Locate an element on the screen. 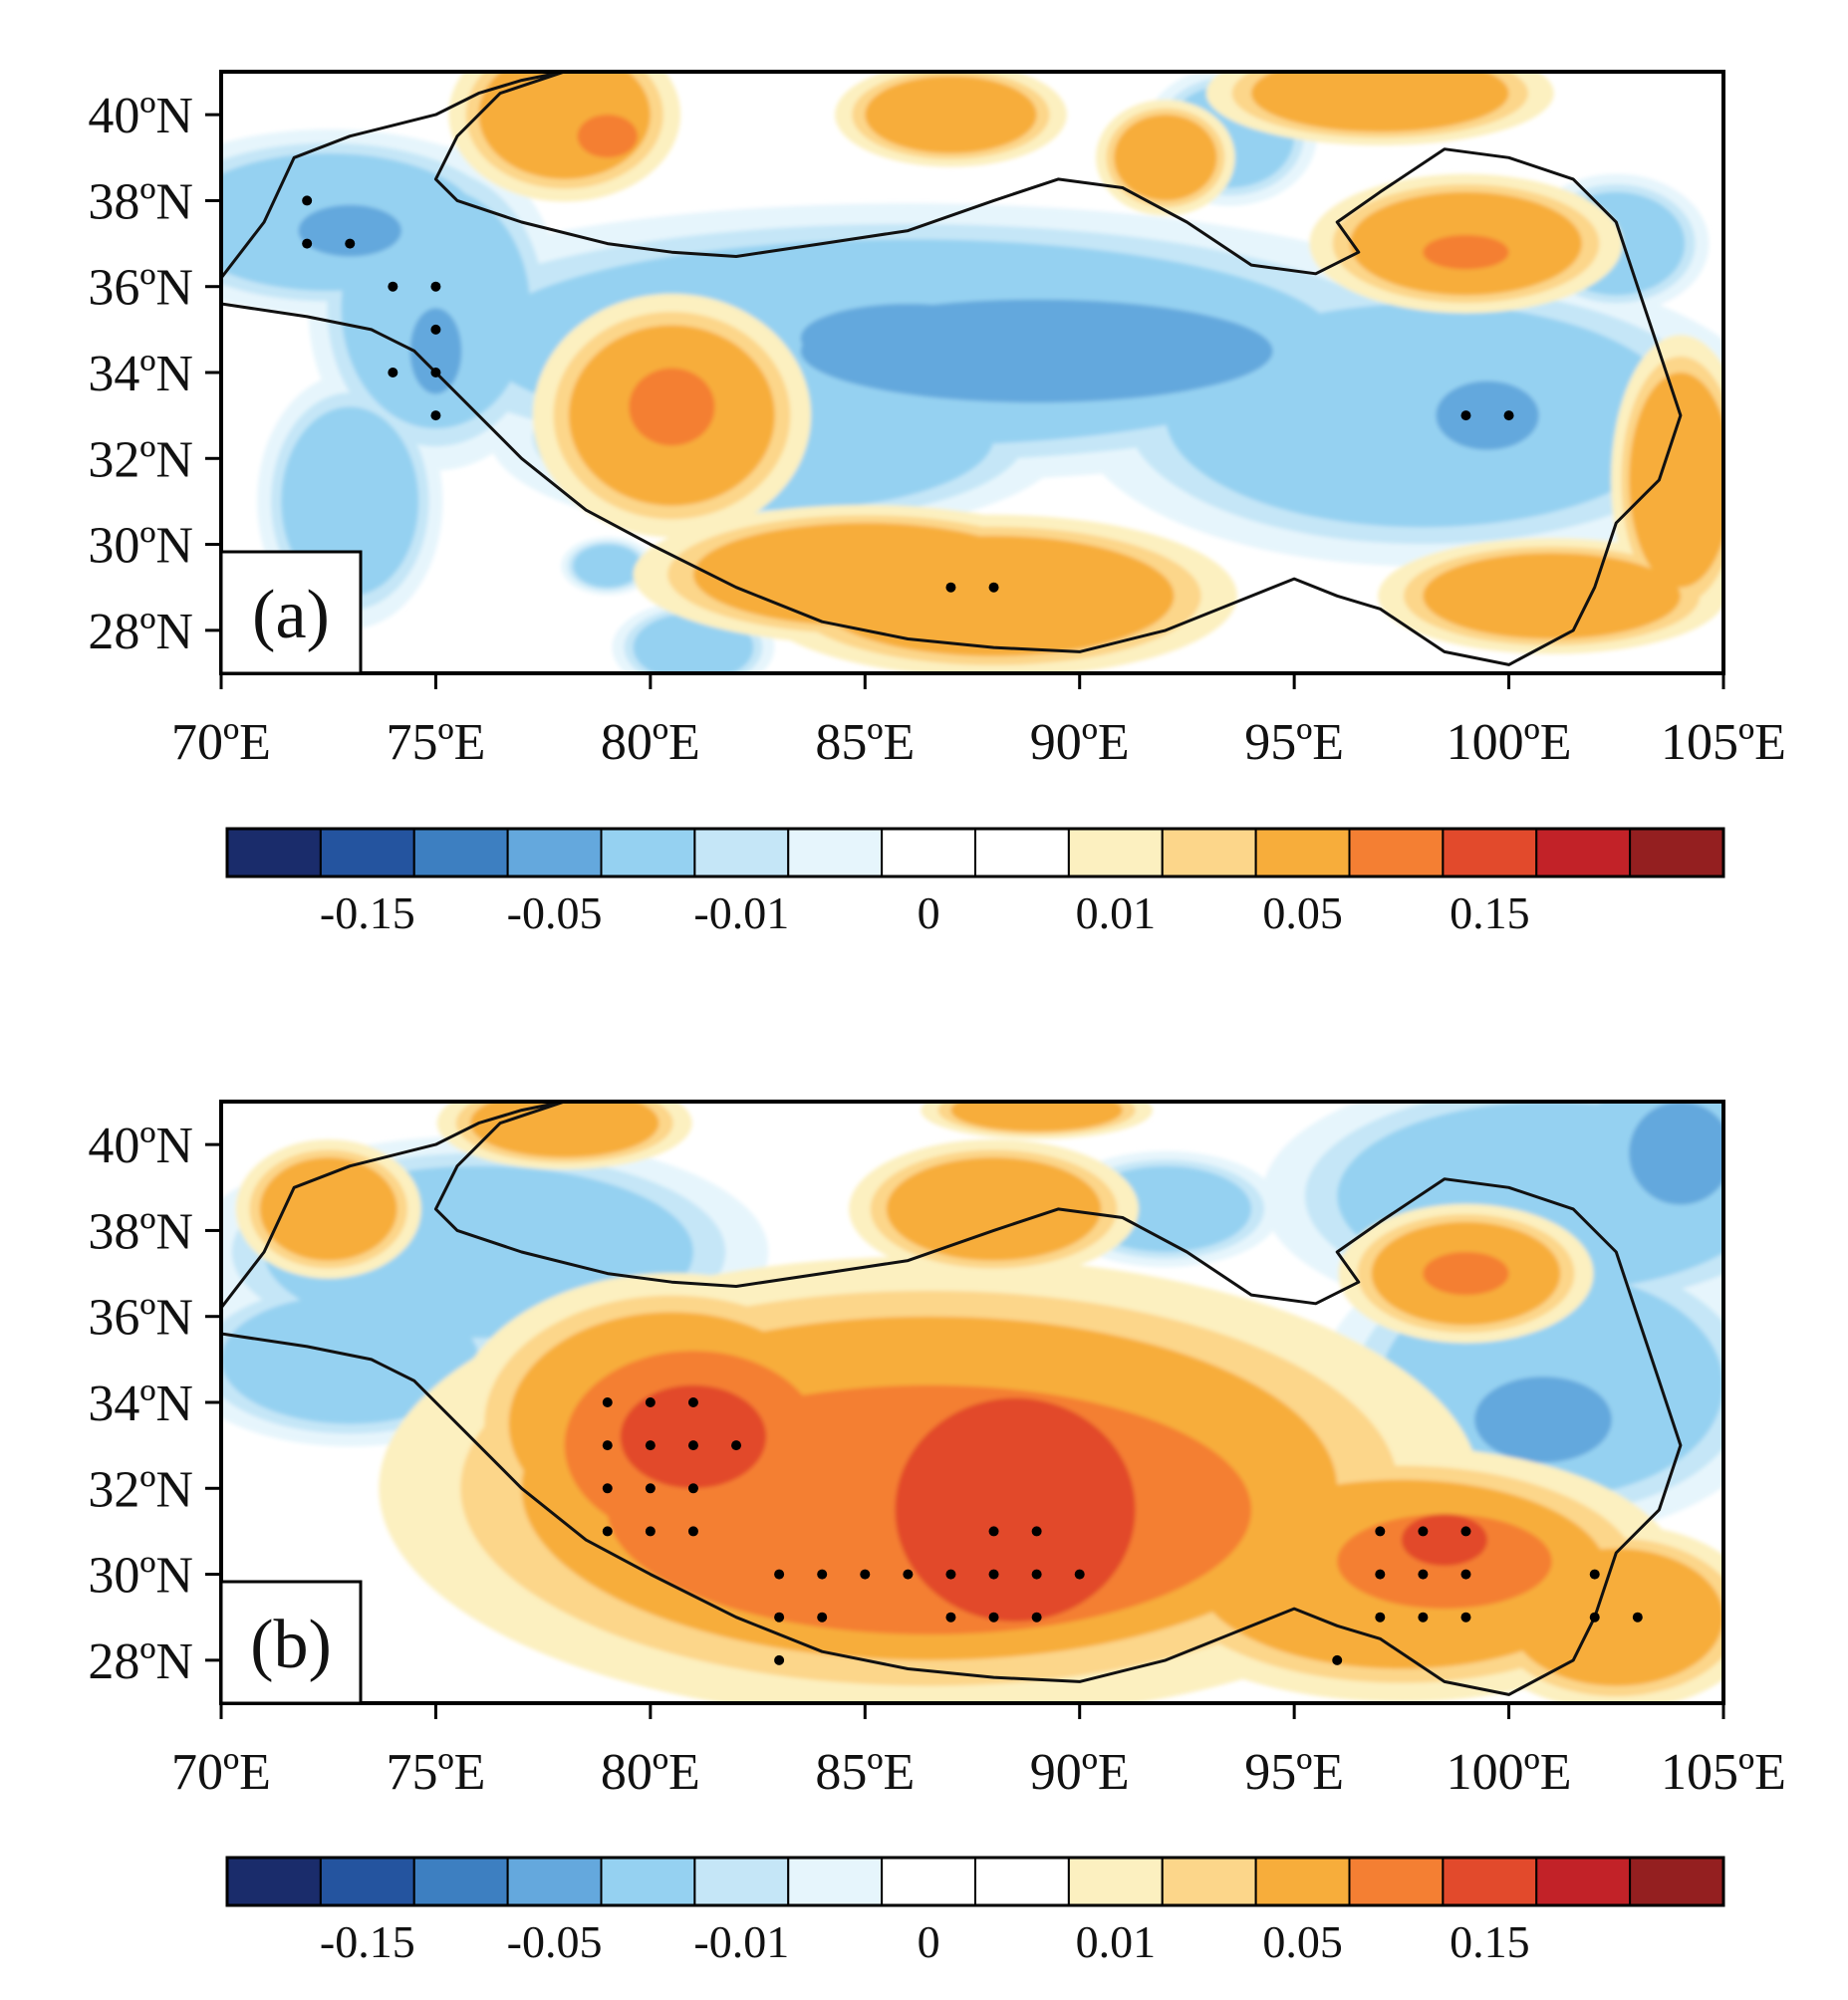  colorbar-label: 0 is located at coordinates (929, 1941).